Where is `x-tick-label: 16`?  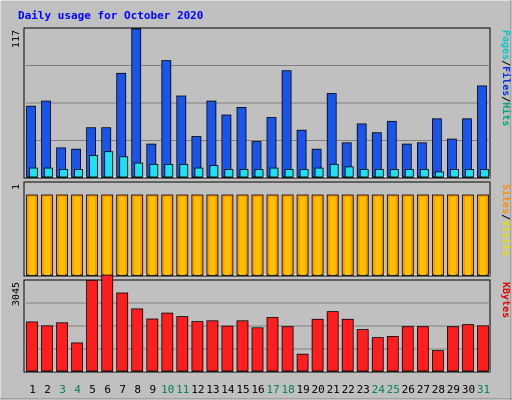 x-tick-label: 16 is located at coordinates (257, 389).